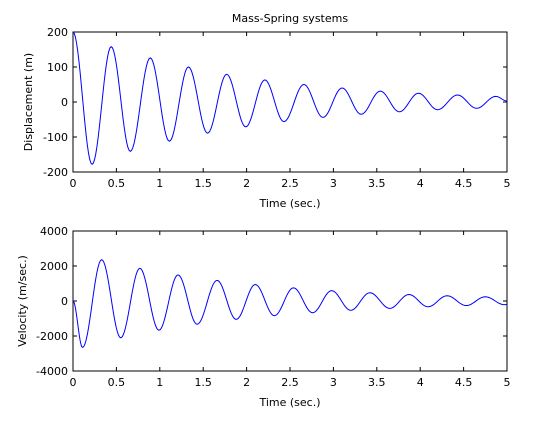 This screenshot has height=425, width=560. Describe the element at coordinates (57, 67) in the screenshot. I see `displacement-y-tick-label: 100` at that location.